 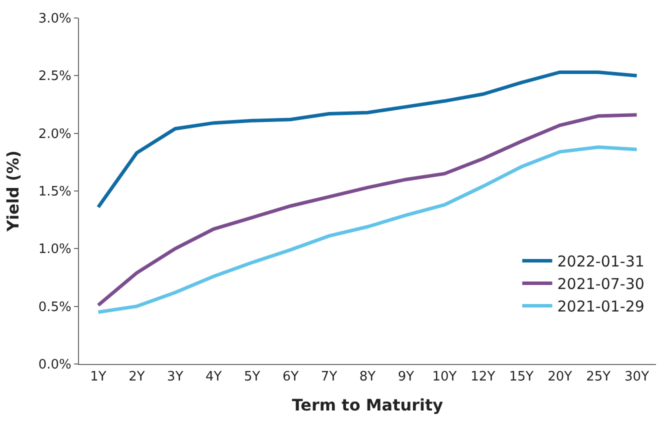 What do you see at coordinates (600, 307) in the screenshot?
I see `legend-label: 2021-01-29` at bounding box center [600, 307].